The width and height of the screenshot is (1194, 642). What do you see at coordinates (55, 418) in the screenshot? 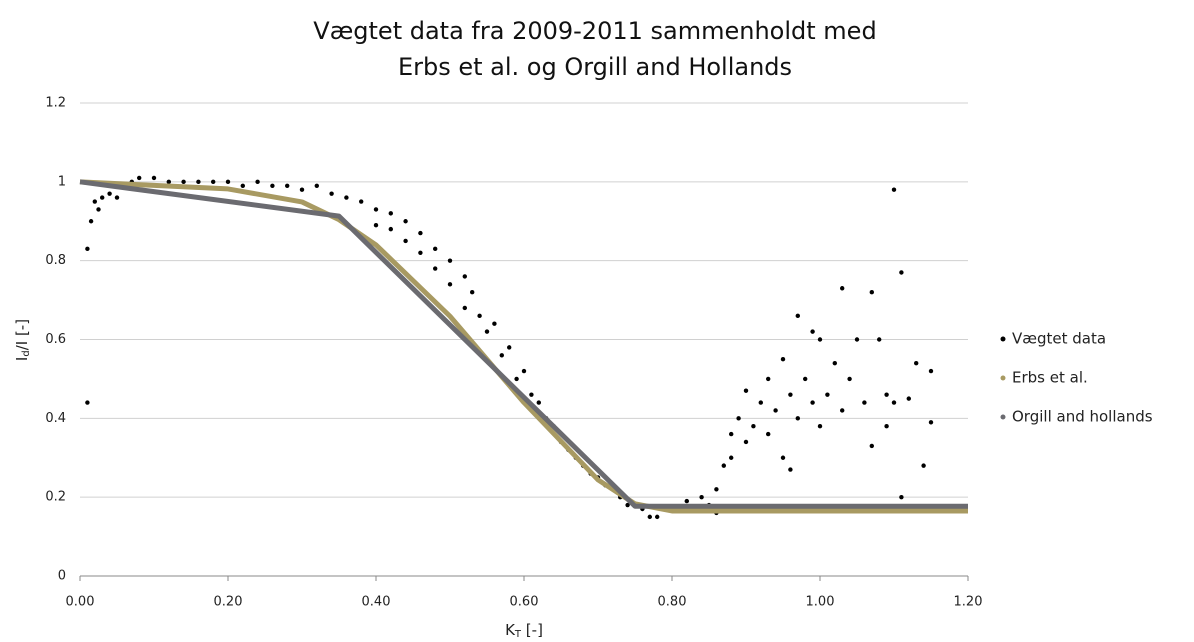
I see `y-tick-label: 0.4` at bounding box center [55, 418].